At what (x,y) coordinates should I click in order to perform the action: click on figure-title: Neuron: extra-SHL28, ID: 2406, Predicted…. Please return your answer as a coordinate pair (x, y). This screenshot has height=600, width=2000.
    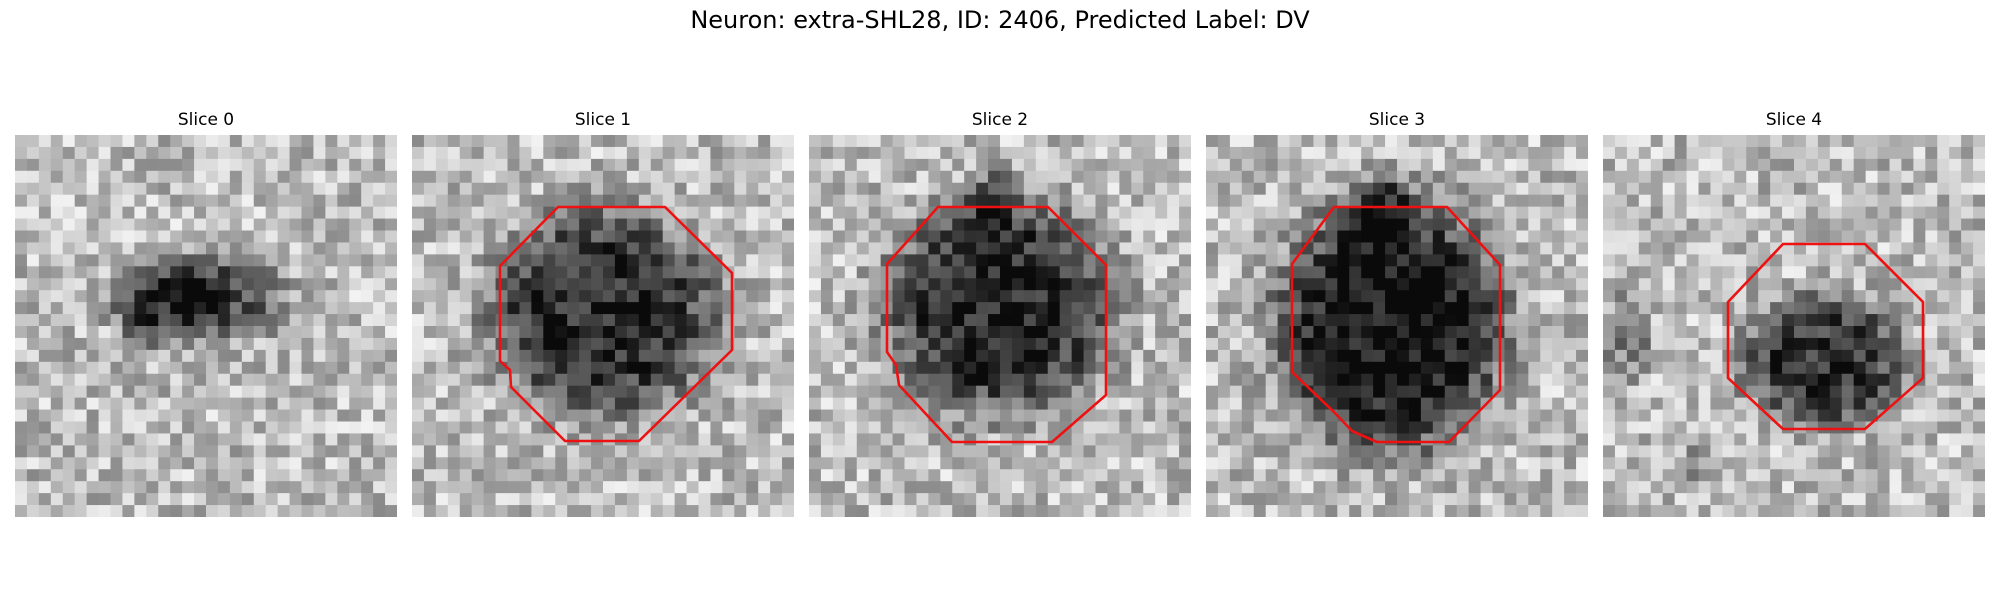
    Looking at the image, I should click on (1000, 20).